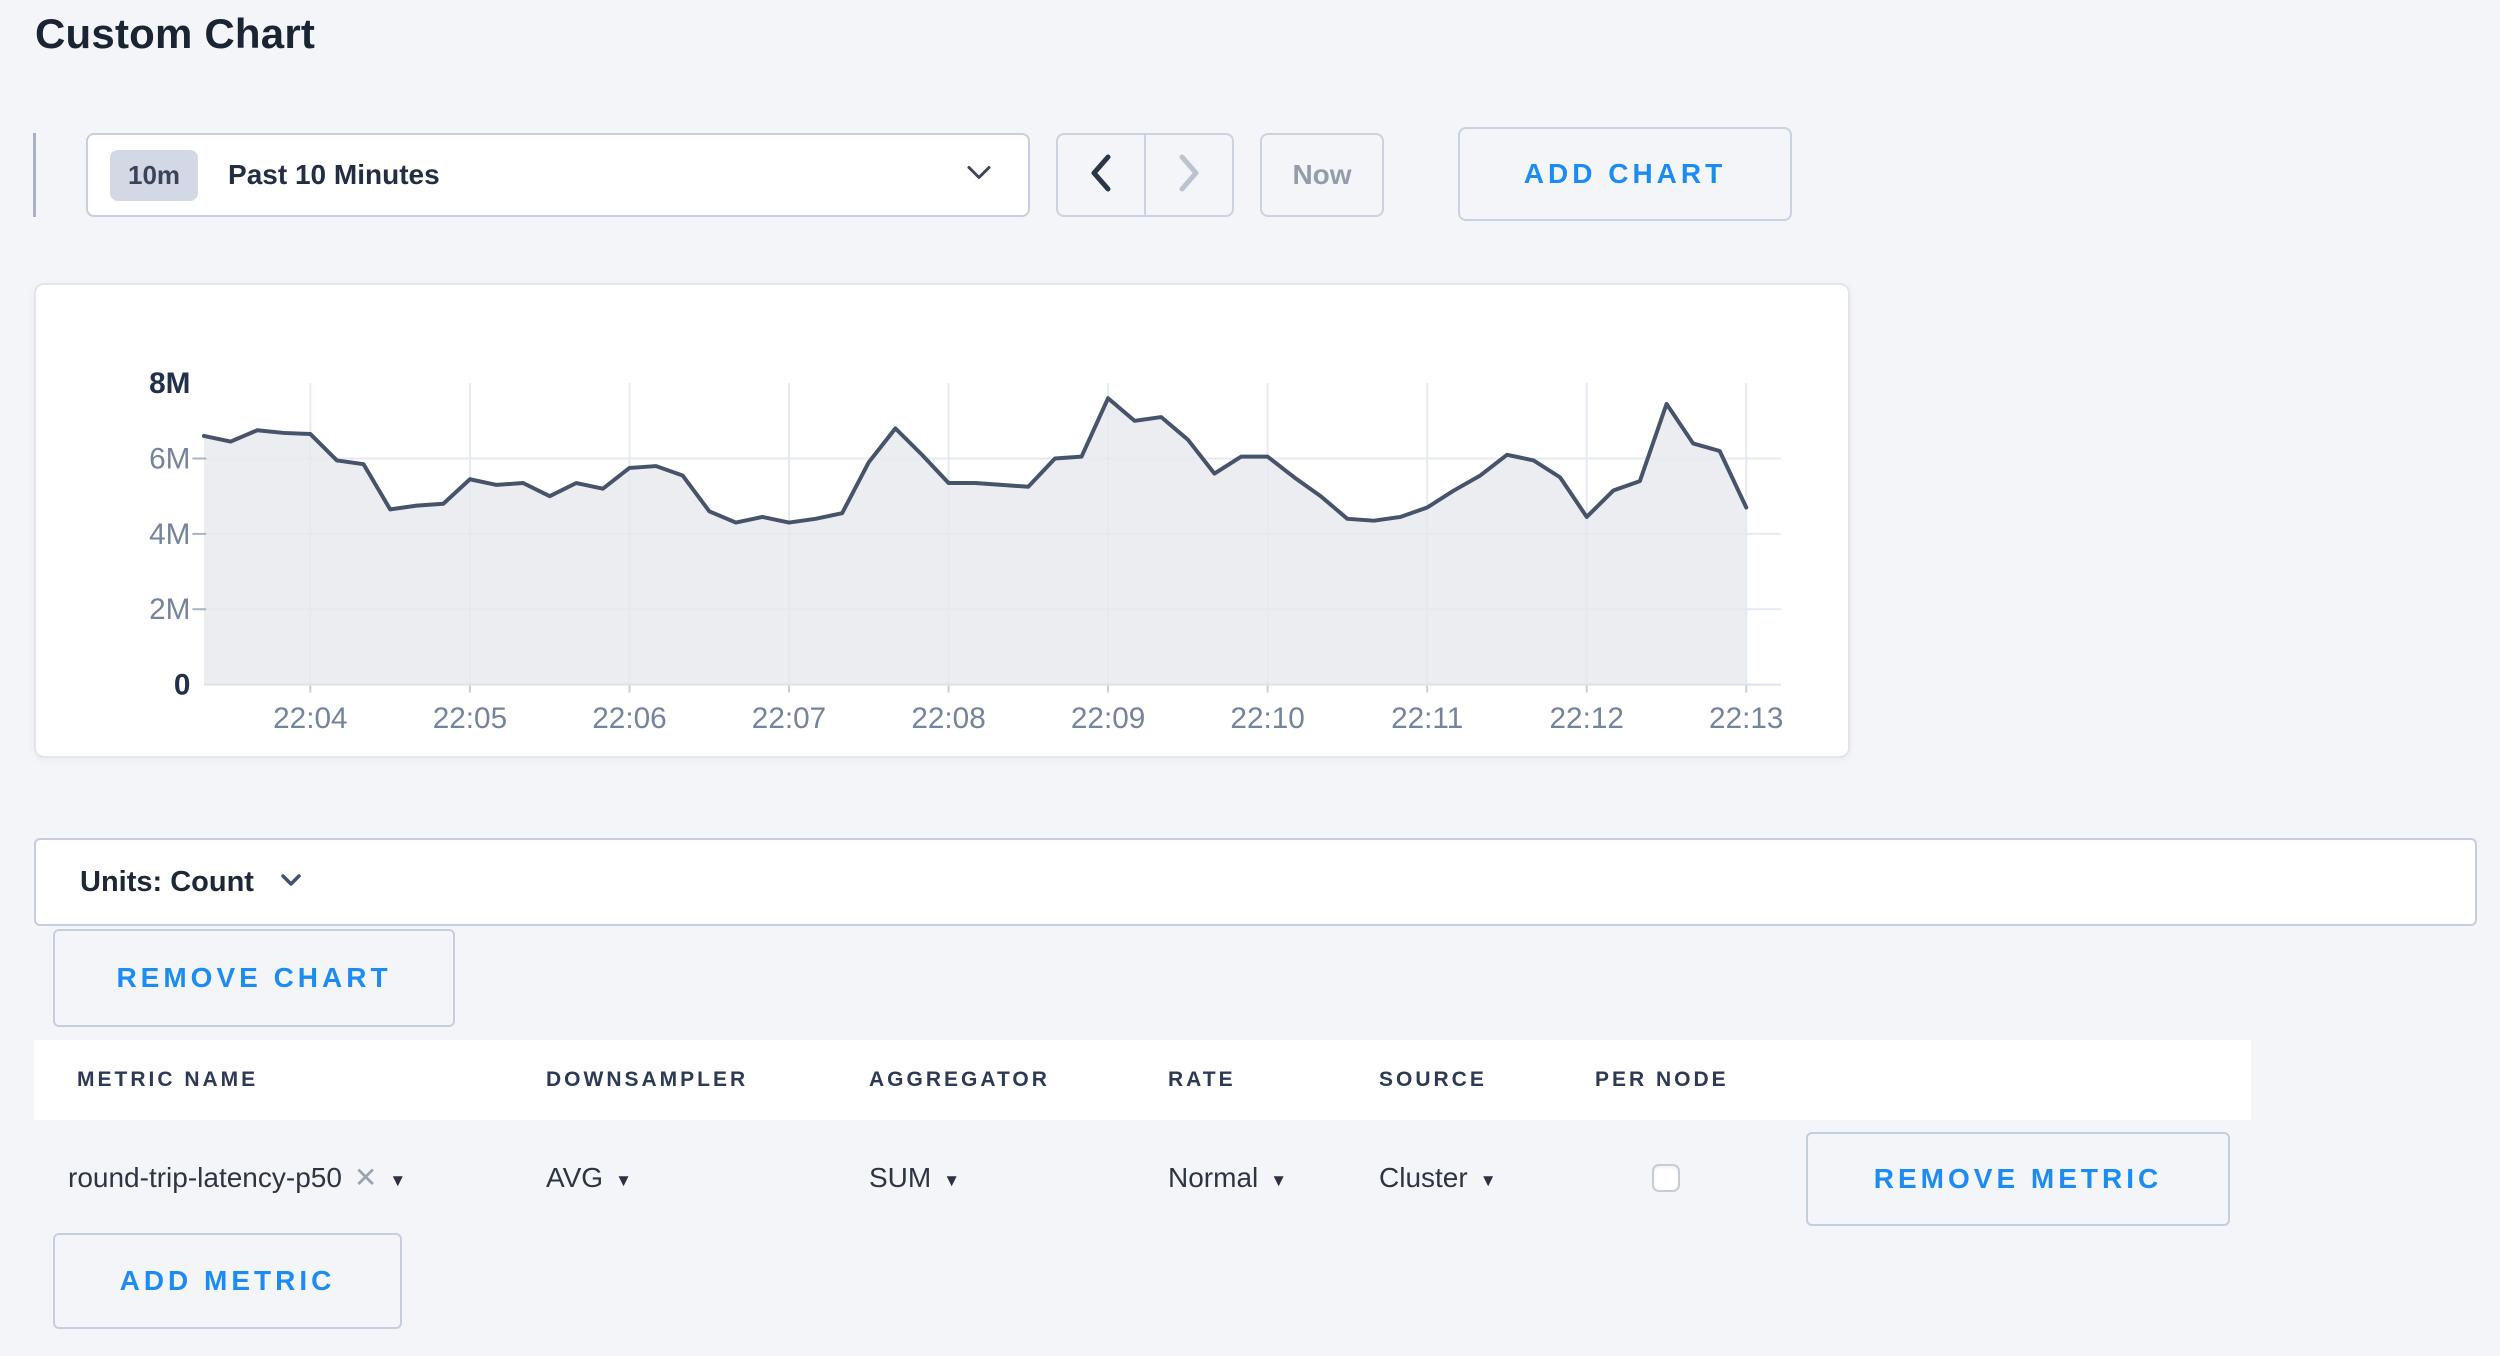 This screenshot has width=2500, height=1356. What do you see at coordinates (975, 541) in the screenshot?
I see `series-area-fill` at bounding box center [975, 541].